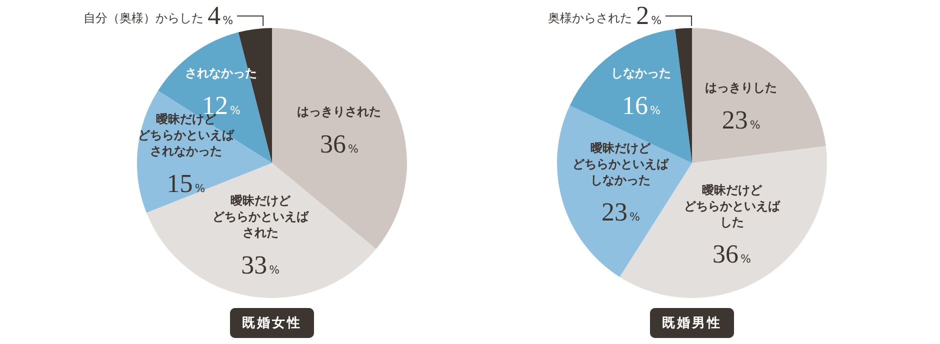  I want to click on slice-label: 奥様からされた, so click(590, 18).